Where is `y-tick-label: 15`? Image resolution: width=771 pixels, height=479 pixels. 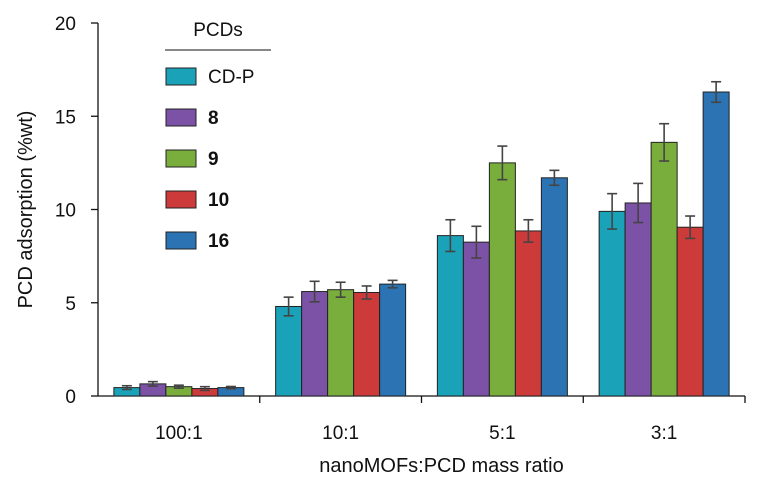
y-tick-label: 15 is located at coordinates (65, 117).